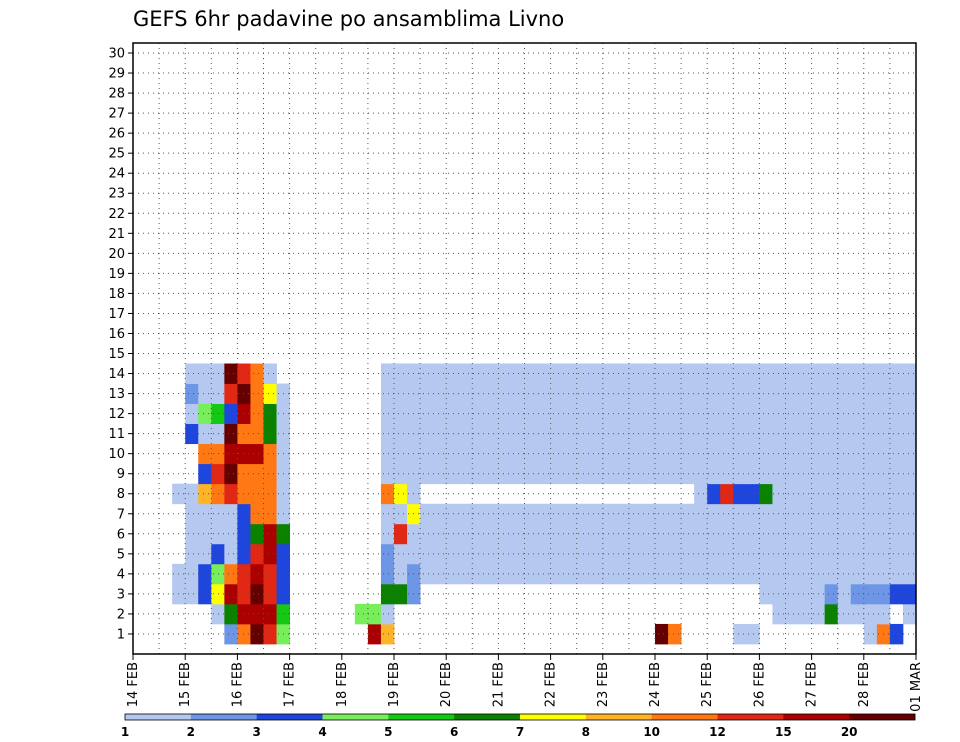 This screenshot has height=742, width=960. I want to click on x-tick-label: 16 FEB, so click(237, 684).